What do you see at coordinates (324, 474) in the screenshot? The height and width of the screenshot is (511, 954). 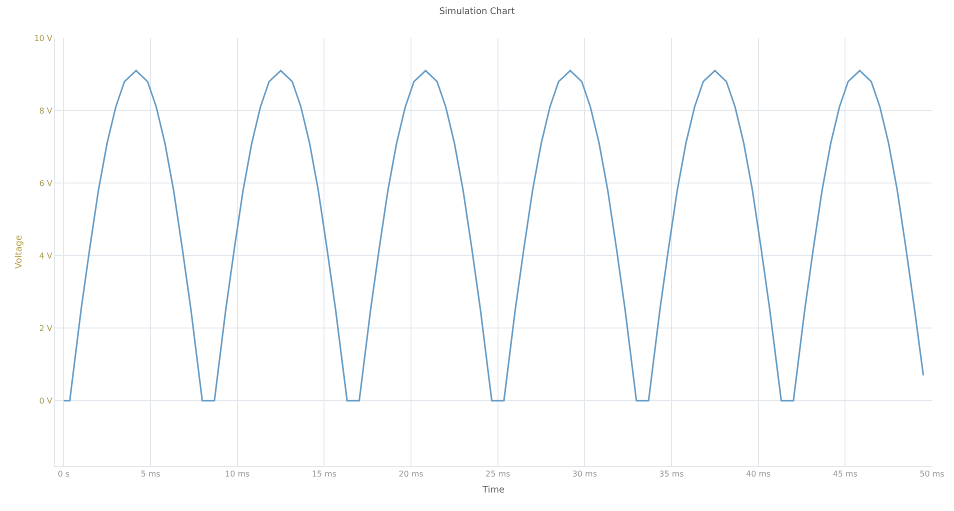 I see `x-tick-label: 15 ms` at bounding box center [324, 474].